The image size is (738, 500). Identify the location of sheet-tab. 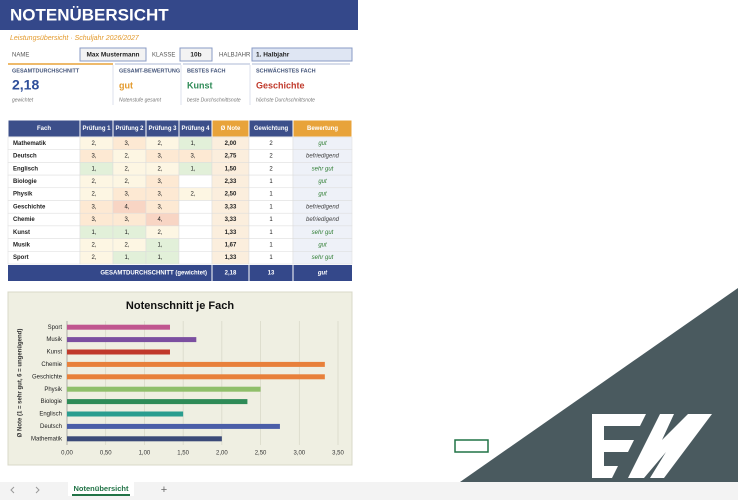
(101, 489).